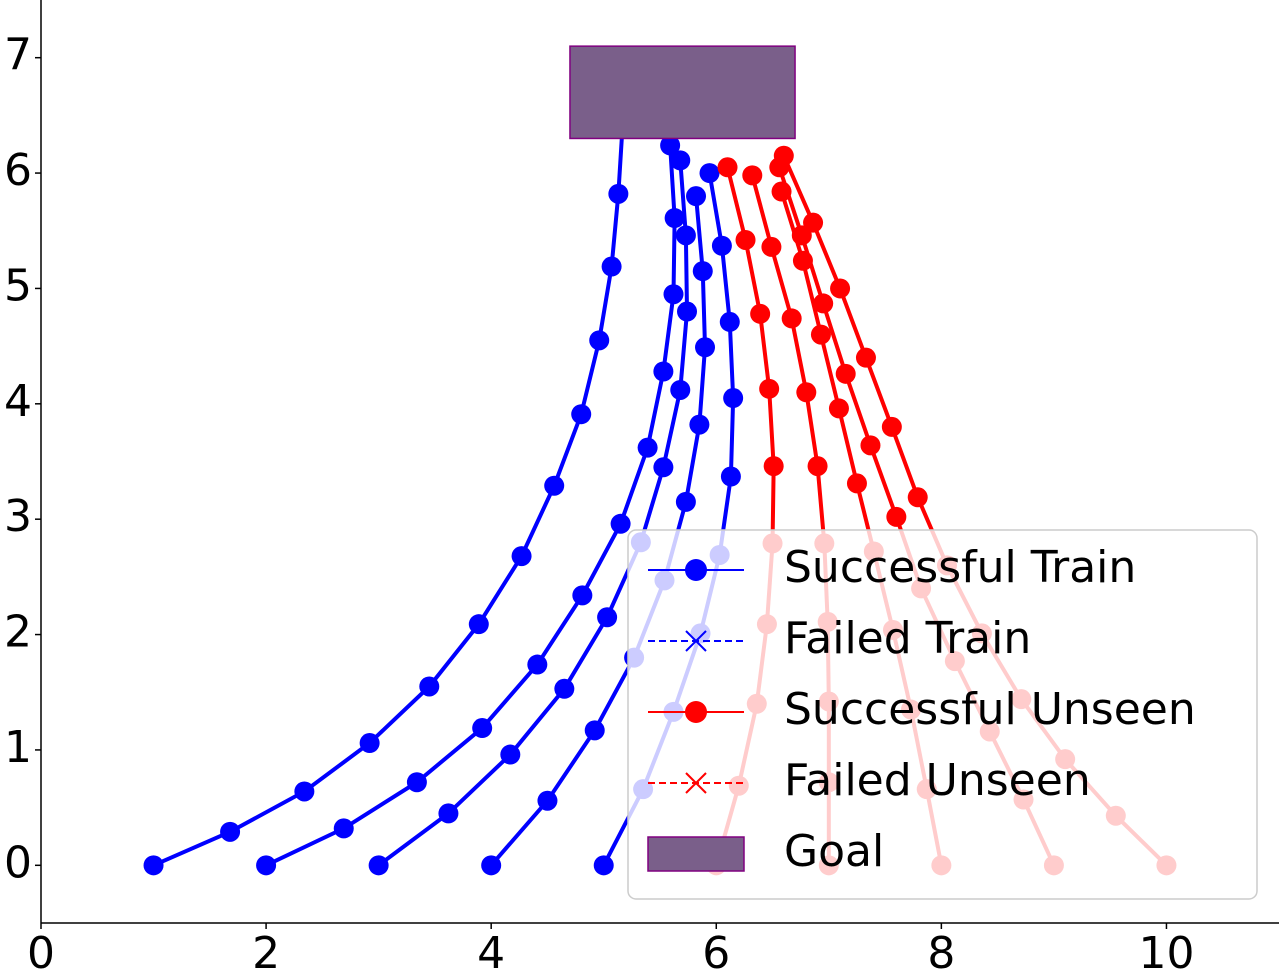 The image size is (1280, 980). Describe the element at coordinates (834, 851) in the screenshot. I see `legend-label: Goal` at that location.